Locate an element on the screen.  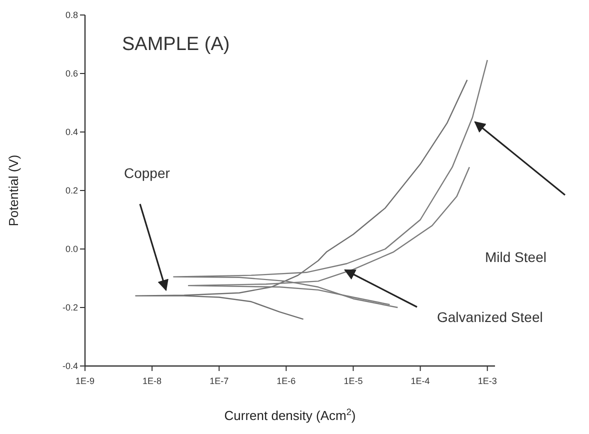
y-tick-label: 0.6 is located at coordinates (71, 73).